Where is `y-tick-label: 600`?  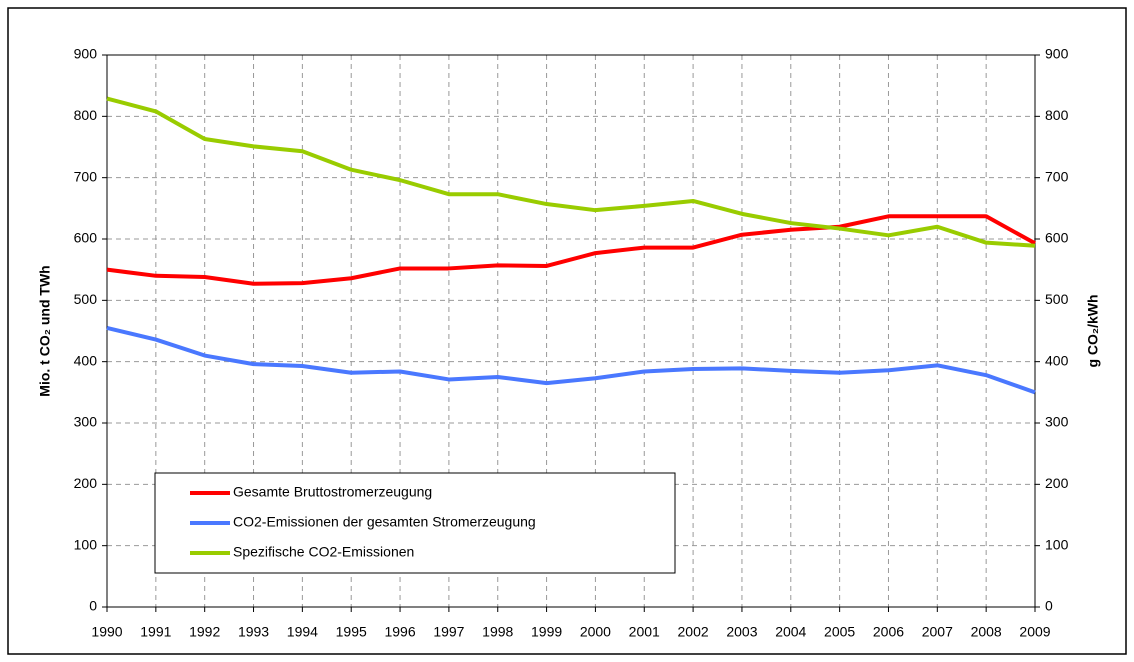
y-tick-label: 600 is located at coordinates (86, 238).